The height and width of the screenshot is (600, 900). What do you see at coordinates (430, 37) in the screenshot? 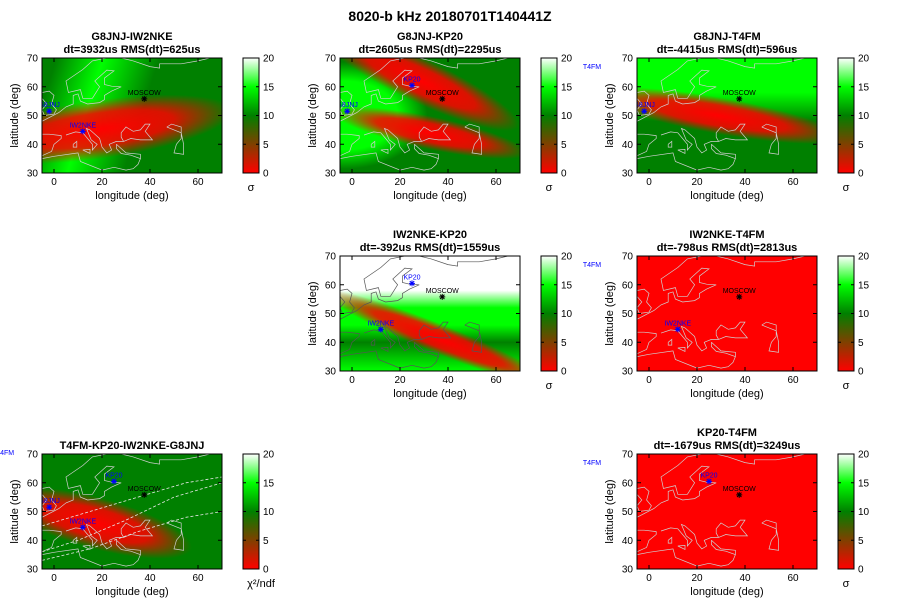
I see `panel-title: G8JNJ-KP20` at bounding box center [430, 37].